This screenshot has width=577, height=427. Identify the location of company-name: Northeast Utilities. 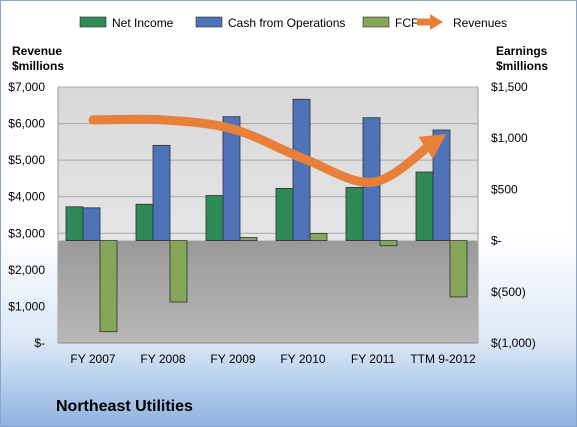
(124, 406).